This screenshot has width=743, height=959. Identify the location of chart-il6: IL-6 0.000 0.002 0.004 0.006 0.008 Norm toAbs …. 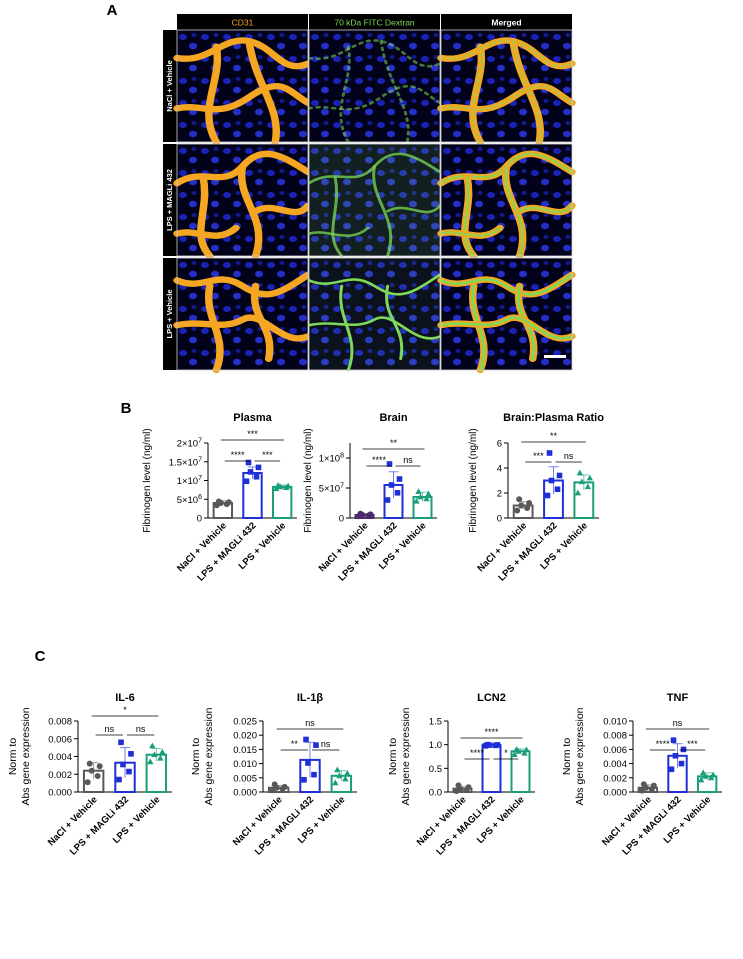
(89, 775).